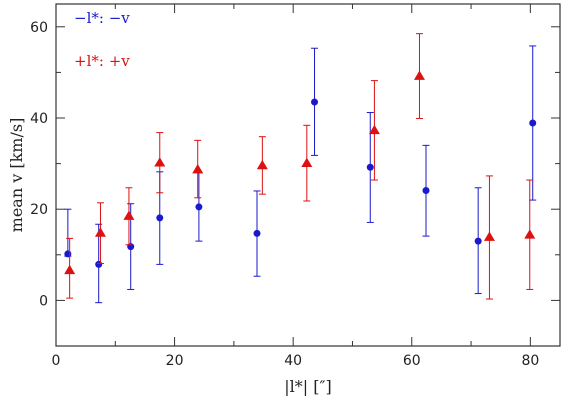  I want to click on y-axis-title: mean v [km/s], so click(16, 175).